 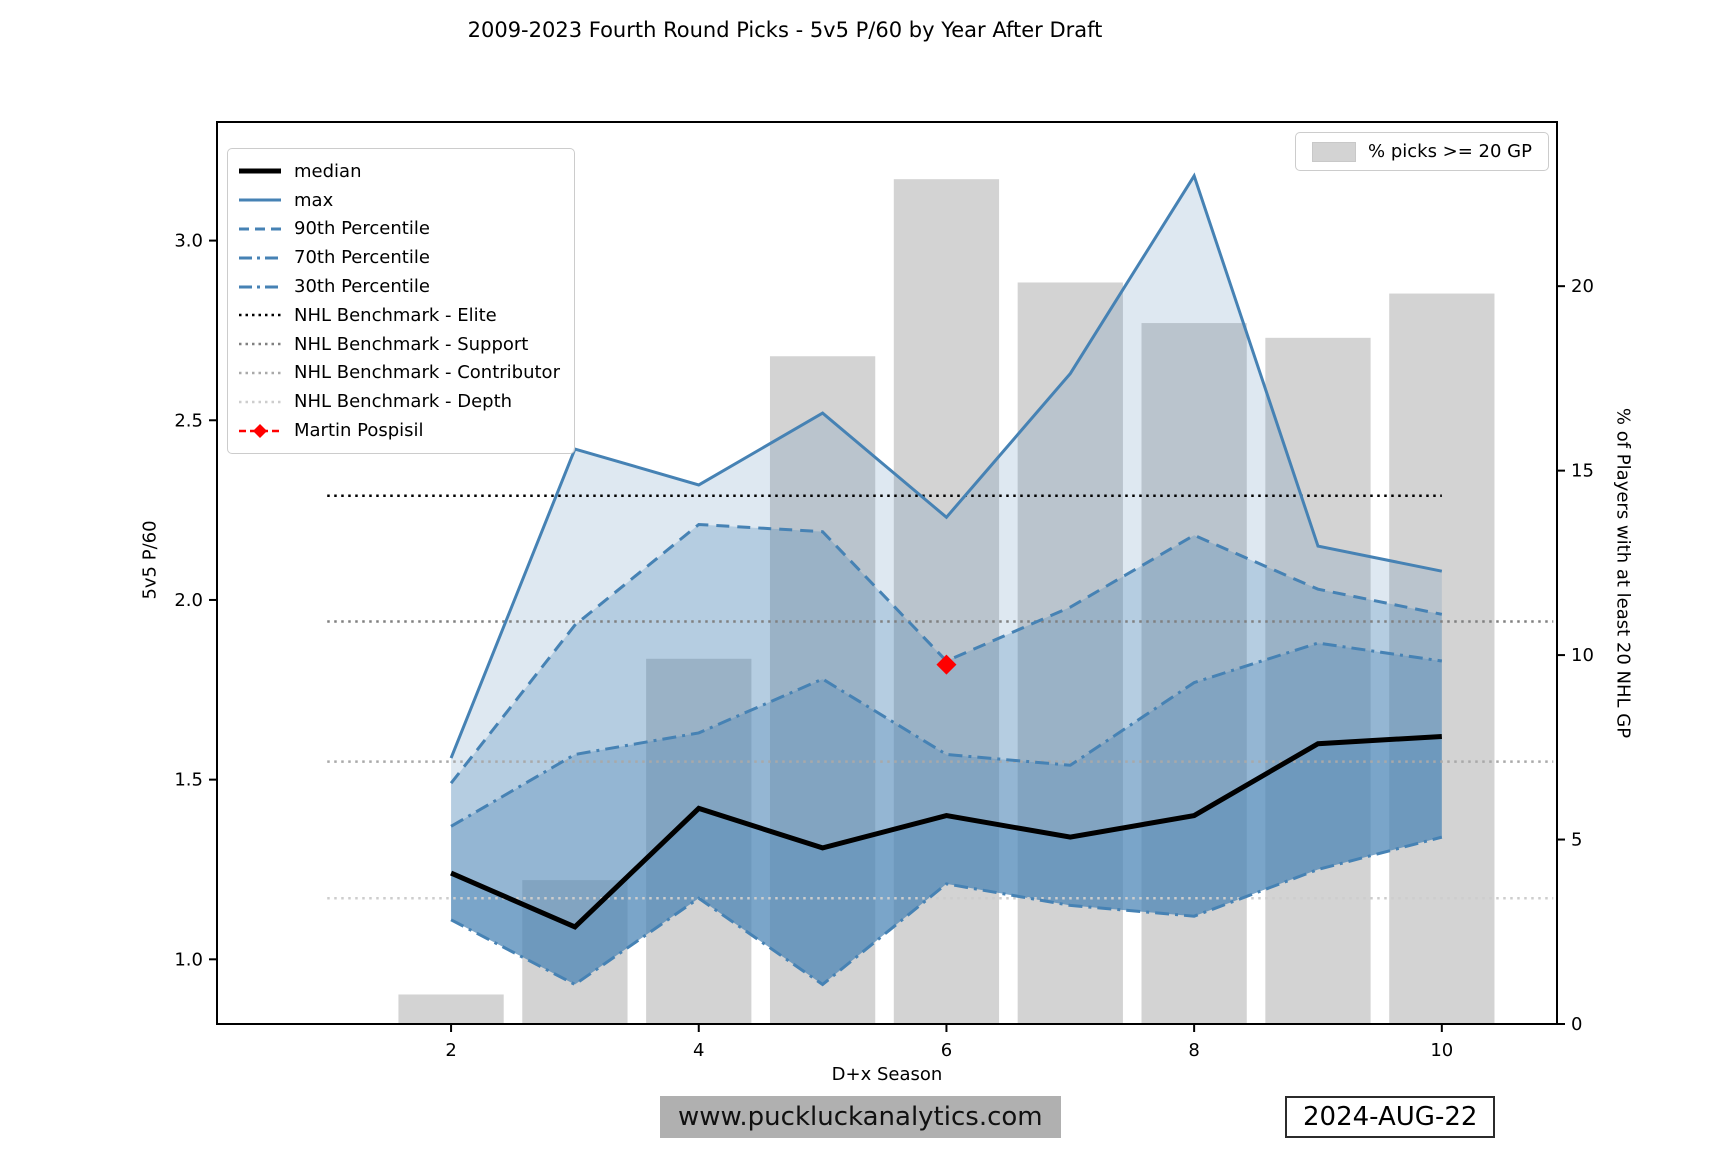 I want to click on legend-item-label: median, so click(x=328, y=171).